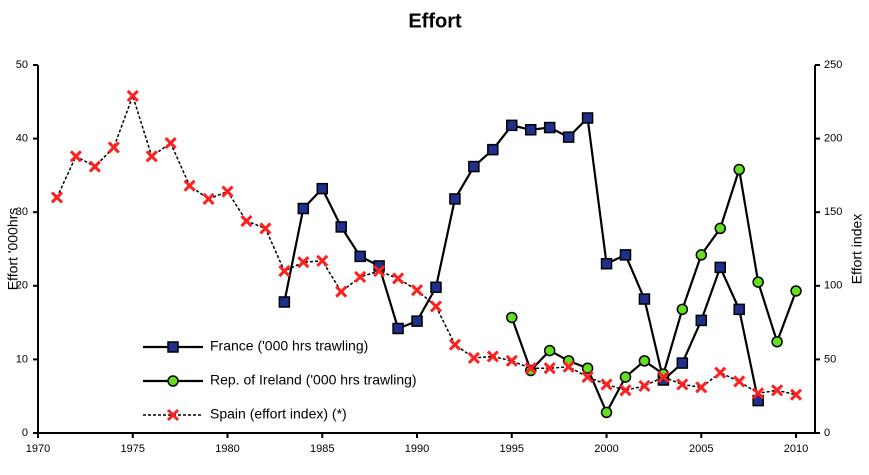  I want to click on y-tick-label: 0, so click(25, 433).